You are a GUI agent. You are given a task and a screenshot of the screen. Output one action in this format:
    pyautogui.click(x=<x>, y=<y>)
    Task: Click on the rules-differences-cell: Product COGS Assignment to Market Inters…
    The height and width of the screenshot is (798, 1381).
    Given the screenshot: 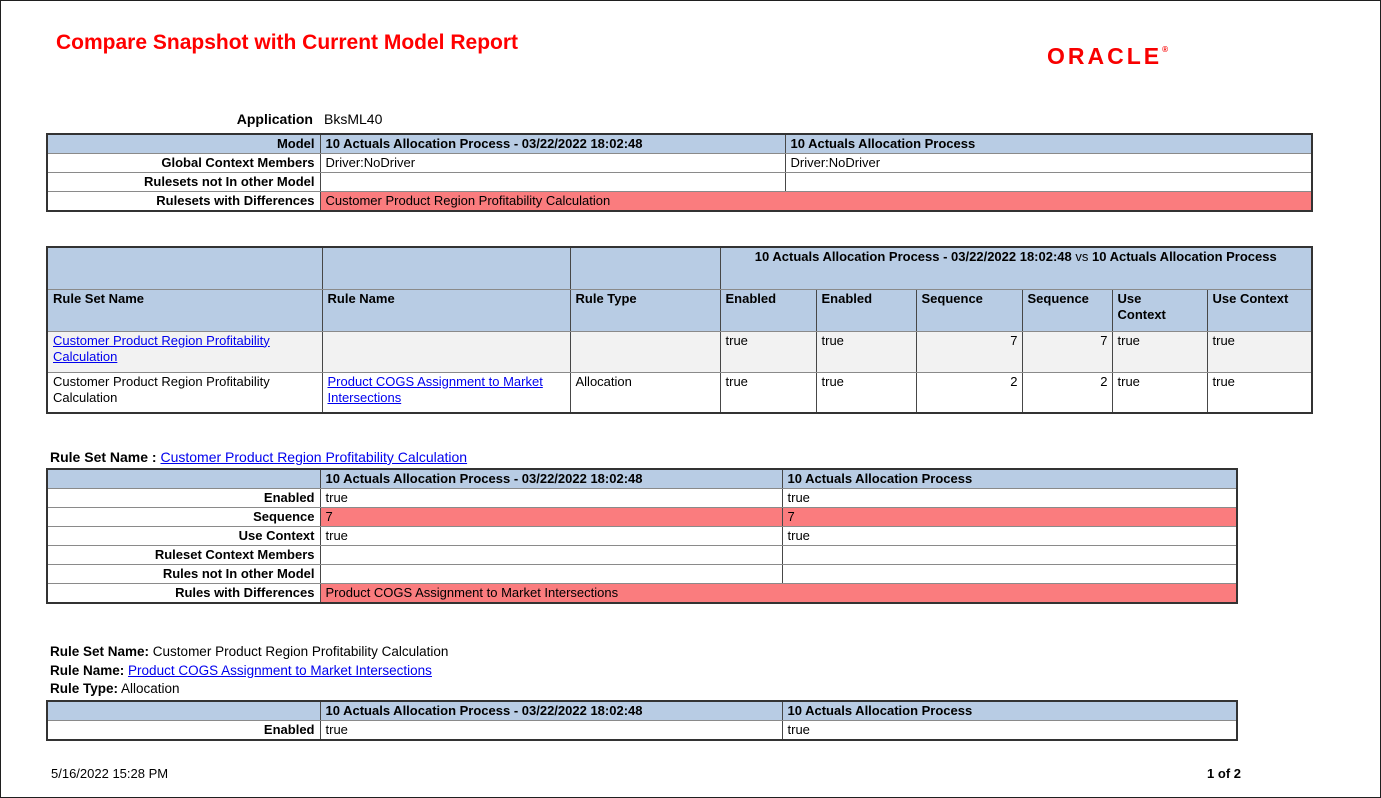 What is the action you would take?
    pyautogui.click(x=778, y=593)
    